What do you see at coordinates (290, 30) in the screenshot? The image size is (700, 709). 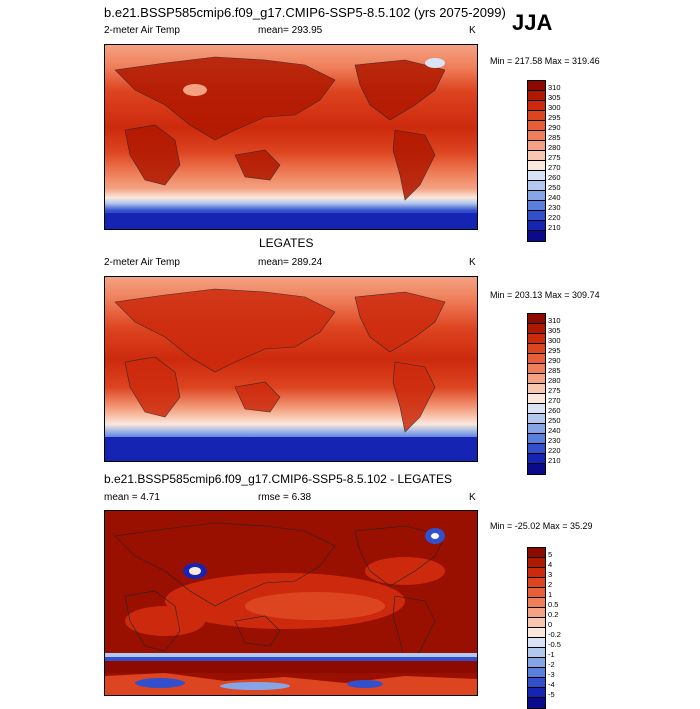 I see `panel1-mean-label: mean= 293.95` at bounding box center [290, 30].